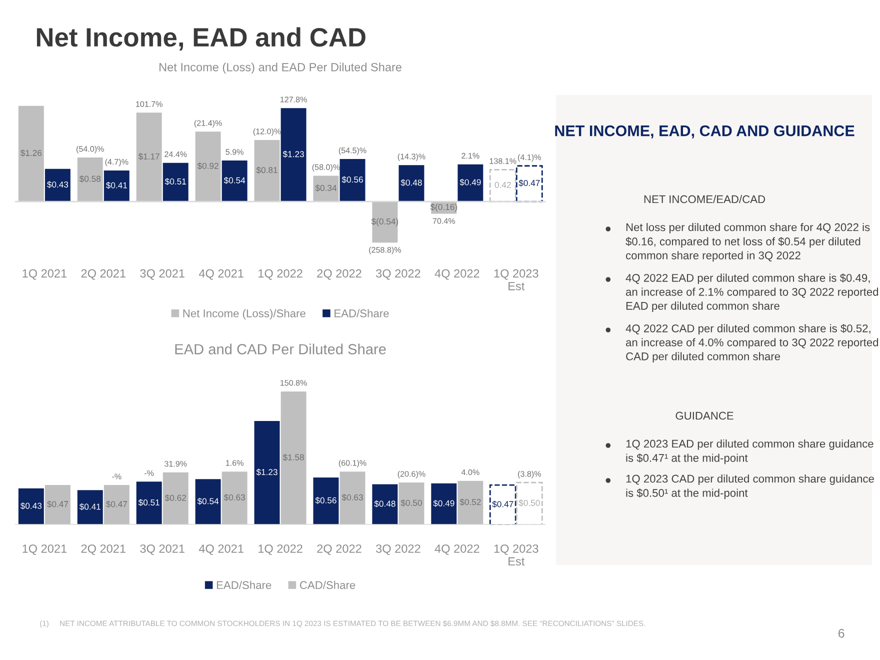 The image size is (880, 660). Describe the element at coordinates (162, 549) in the screenshot. I see `x-tick-label: 3Q 2021` at that location.